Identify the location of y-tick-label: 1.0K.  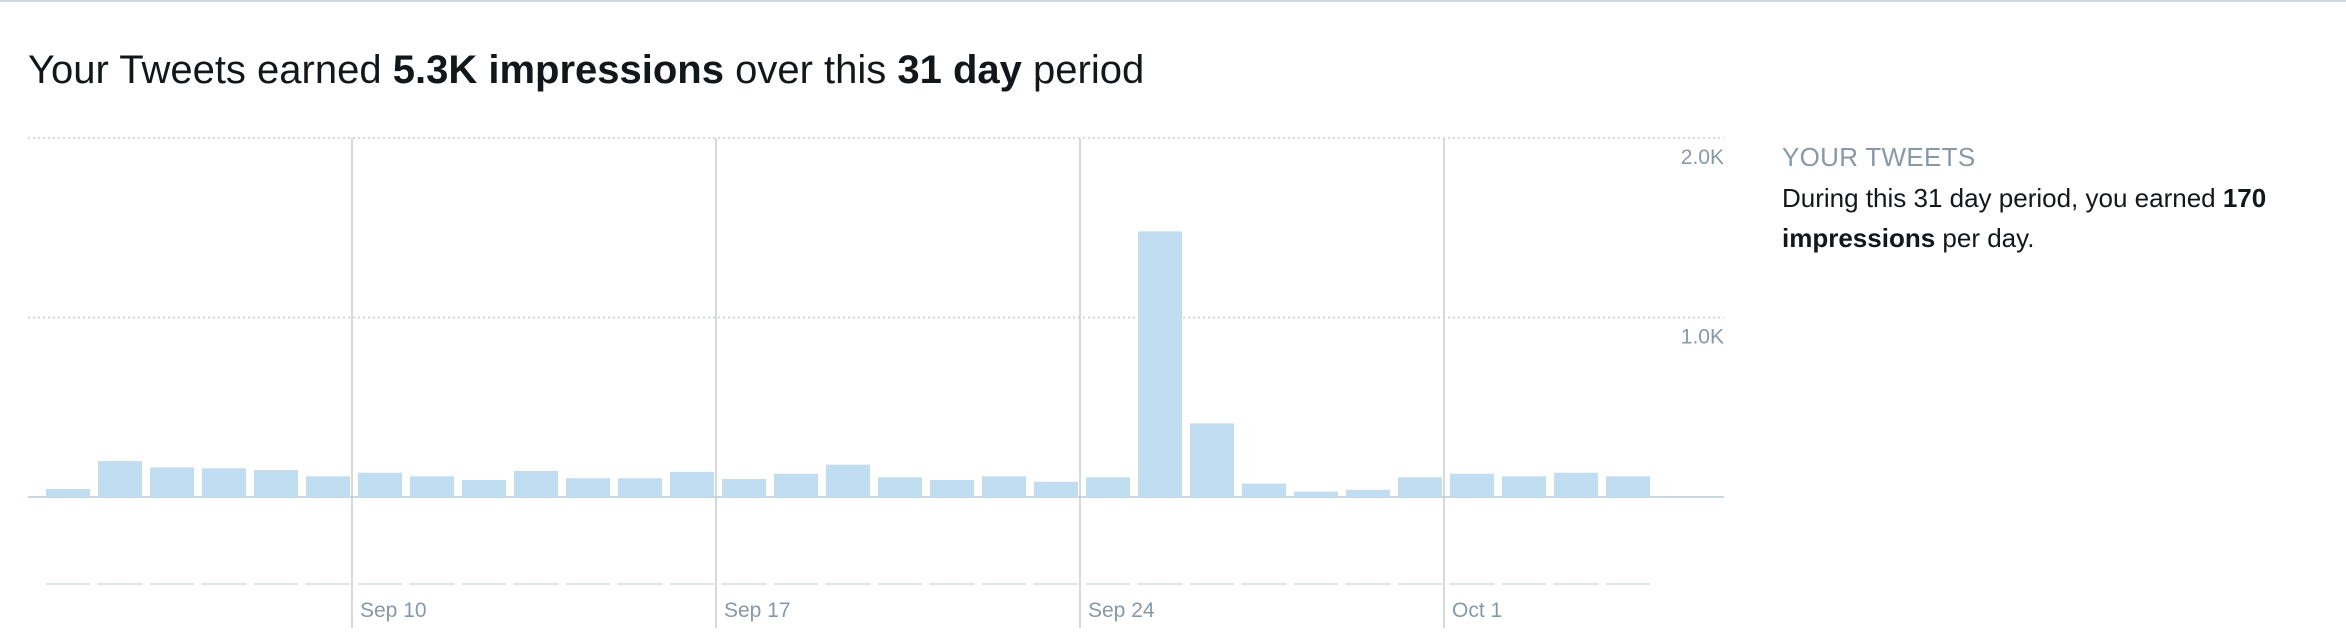
(1702, 337).